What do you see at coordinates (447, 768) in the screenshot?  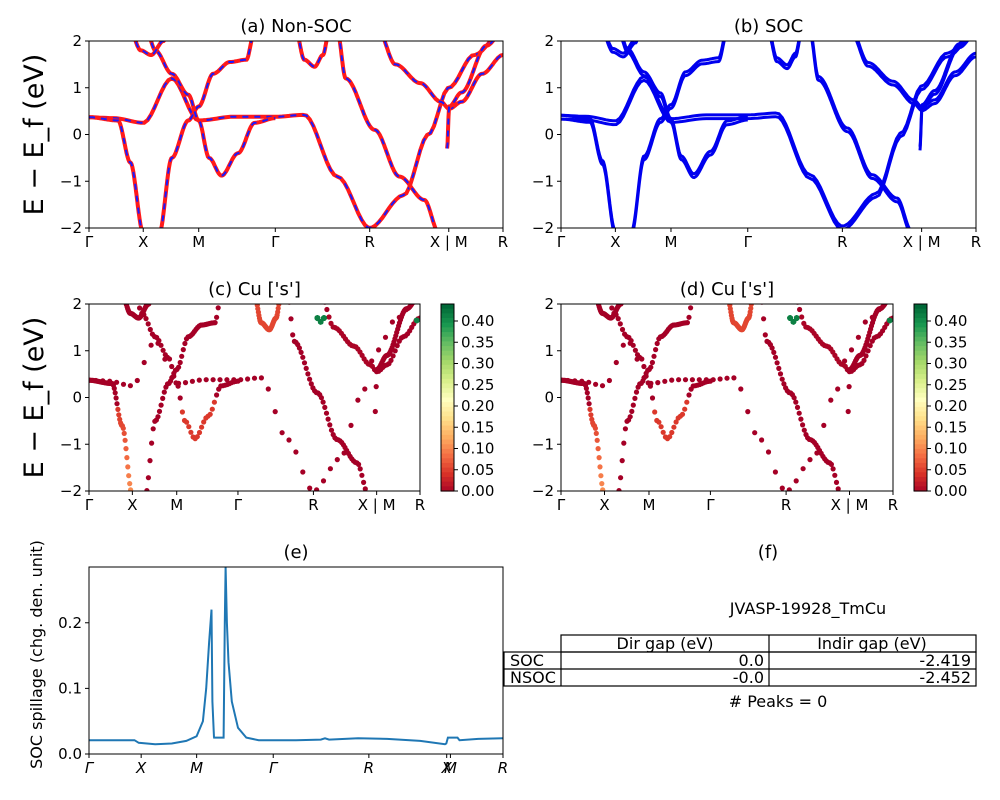 I see `x-tick-label: X` at bounding box center [447, 768].